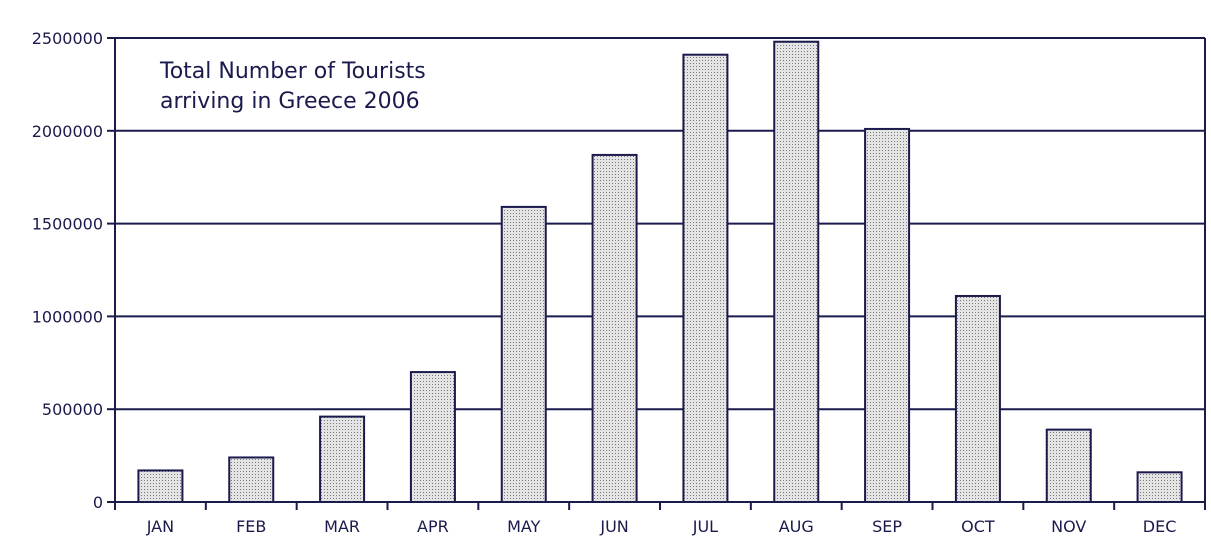 The height and width of the screenshot is (547, 1211). Describe the element at coordinates (72, 409) in the screenshot. I see `y-tick-label: 500000` at that location.